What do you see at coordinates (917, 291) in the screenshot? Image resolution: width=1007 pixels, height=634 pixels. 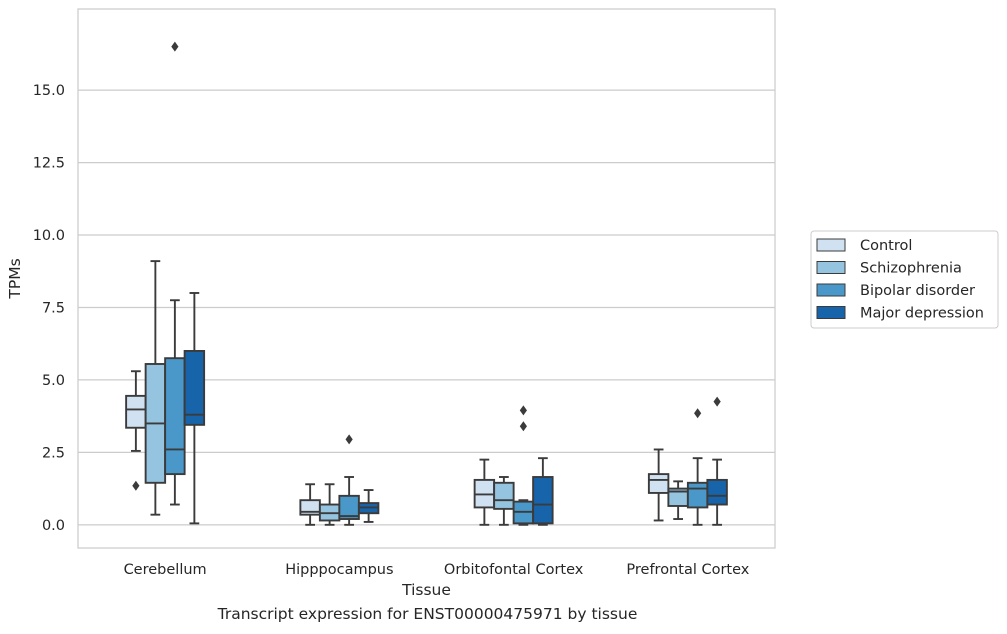 I see `legend-label: Bipolar disorder` at bounding box center [917, 291].